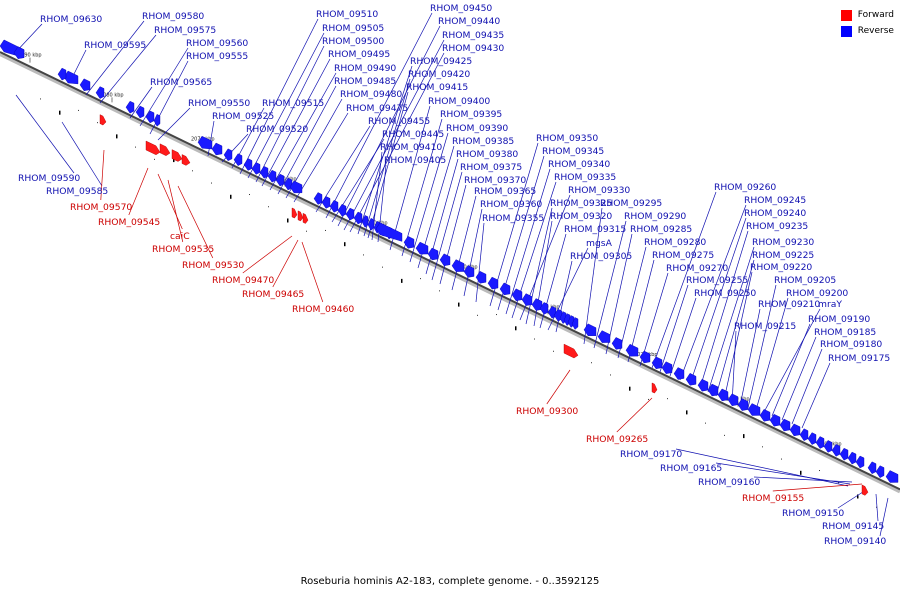 Image resolution: width=900 pixels, height=604 pixels. What do you see at coordinates (817, 293) in the screenshot?
I see `gene-label-rhom-09200: RHOM_09200` at bounding box center [817, 293].